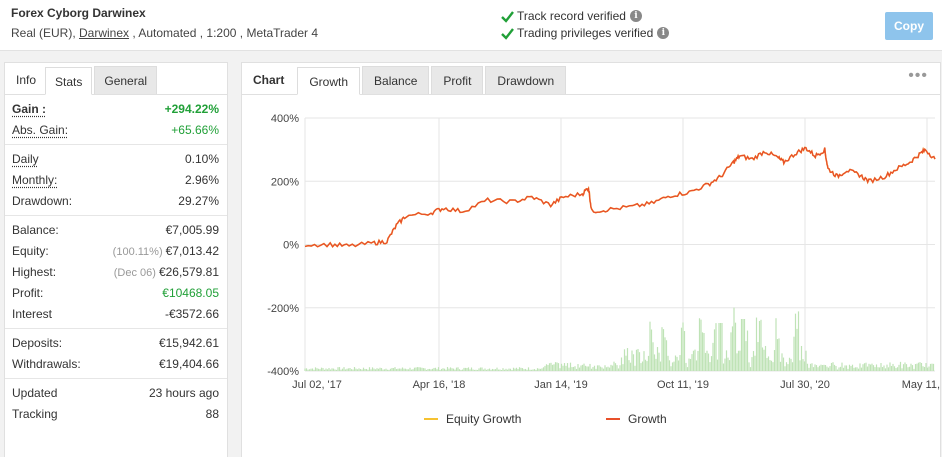  What do you see at coordinates (28, 292) in the screenshot?
I see `profit-label: Profit:` at bounding box center [28, 292].